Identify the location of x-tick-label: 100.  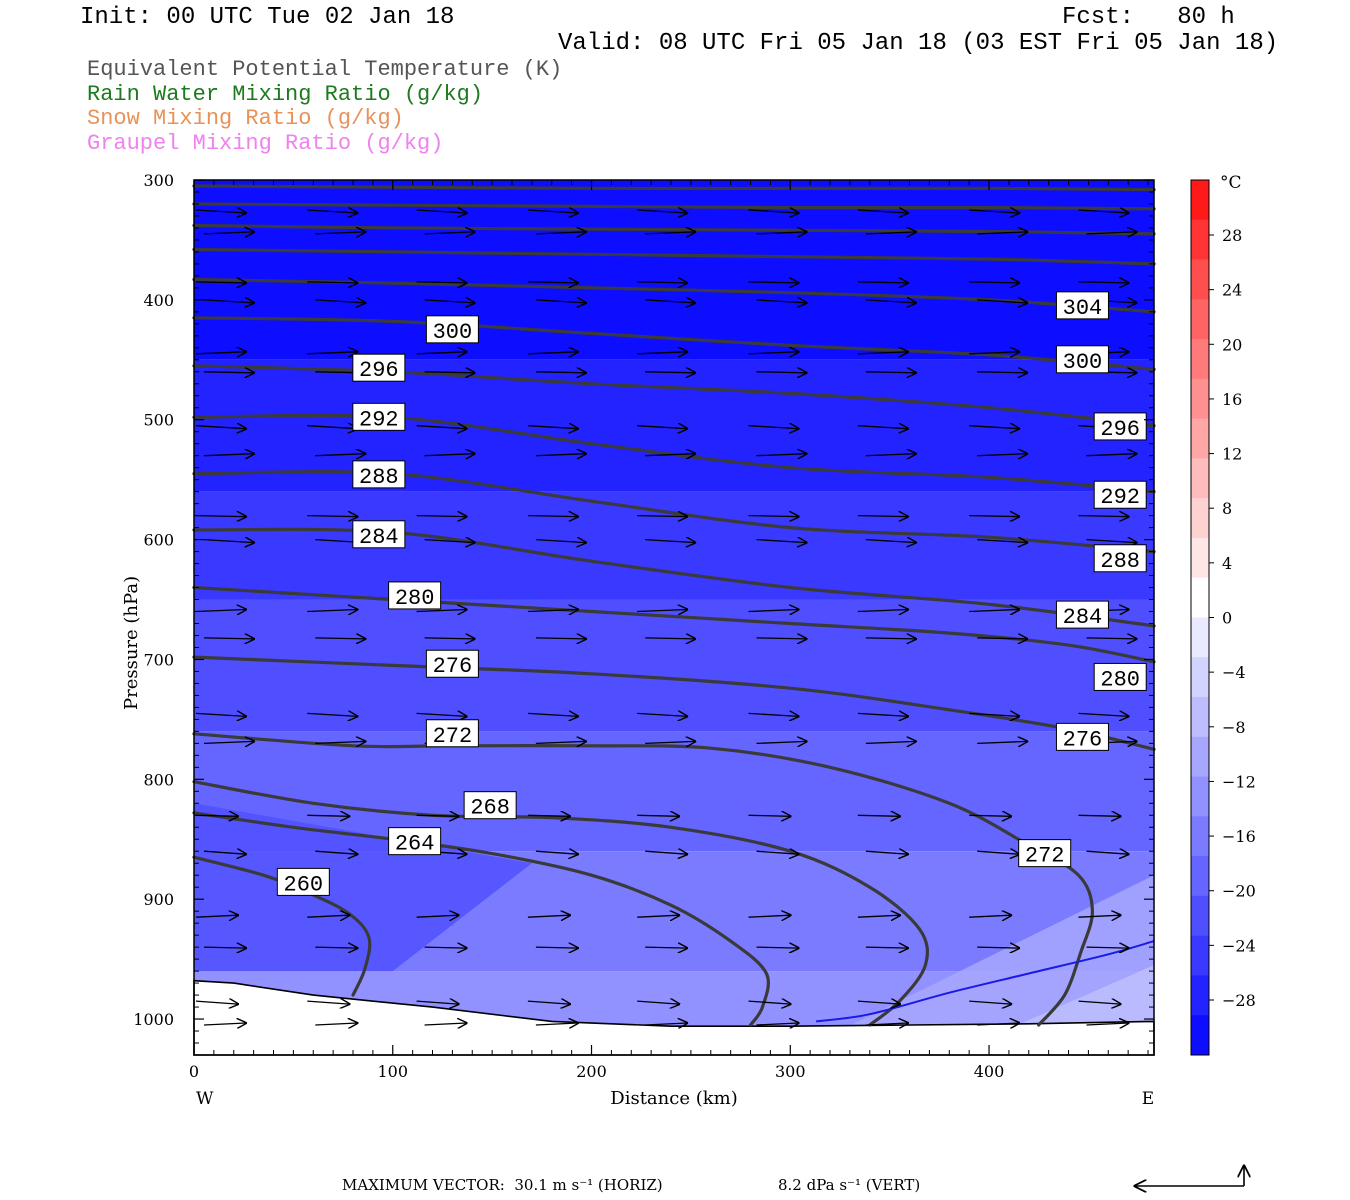
(392, 1071).